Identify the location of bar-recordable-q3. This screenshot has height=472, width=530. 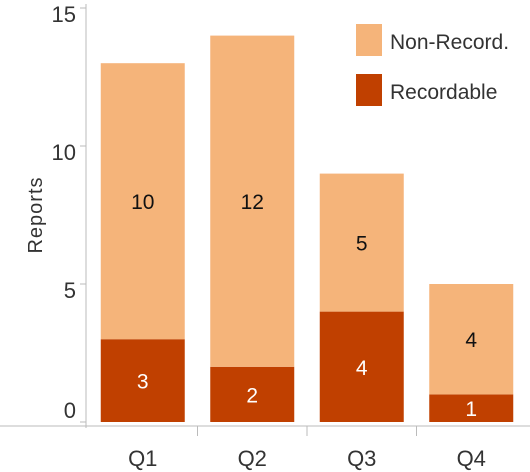
(361, 366).